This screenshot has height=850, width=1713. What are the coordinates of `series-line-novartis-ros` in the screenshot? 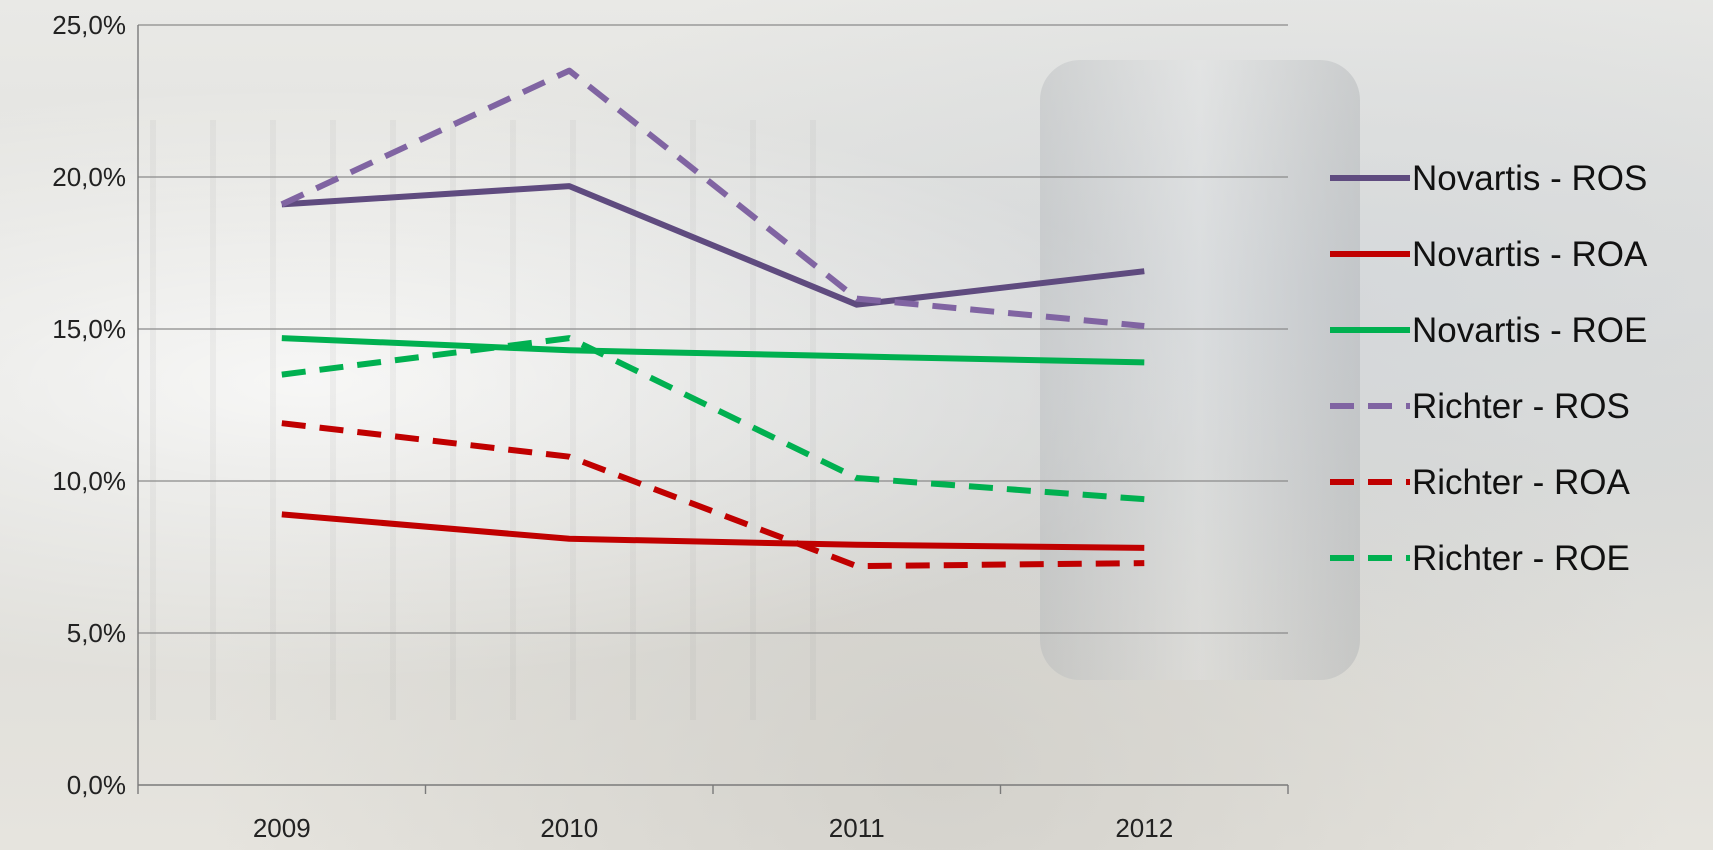 It's located at (713, 245).